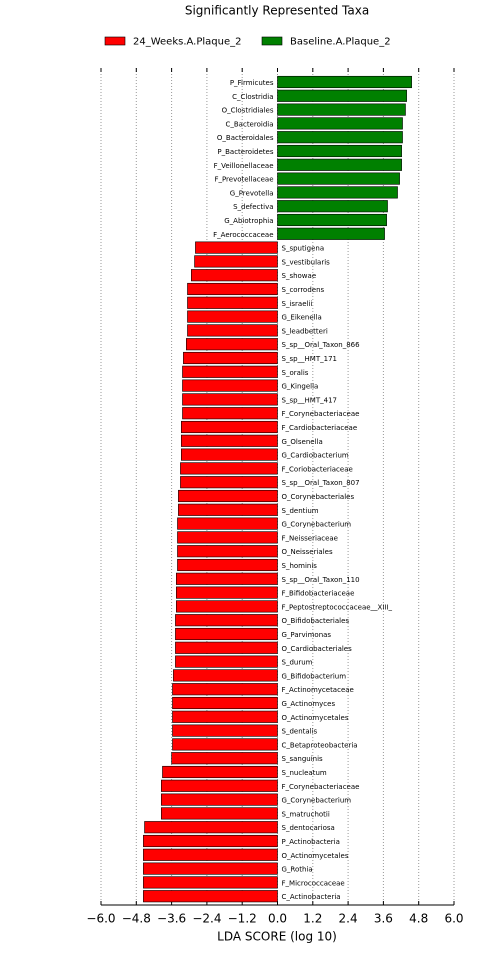 The height and width of the screenshot is (954, 504). I want to click on bar-label: P_Actinobacteria, so click(311, 842).